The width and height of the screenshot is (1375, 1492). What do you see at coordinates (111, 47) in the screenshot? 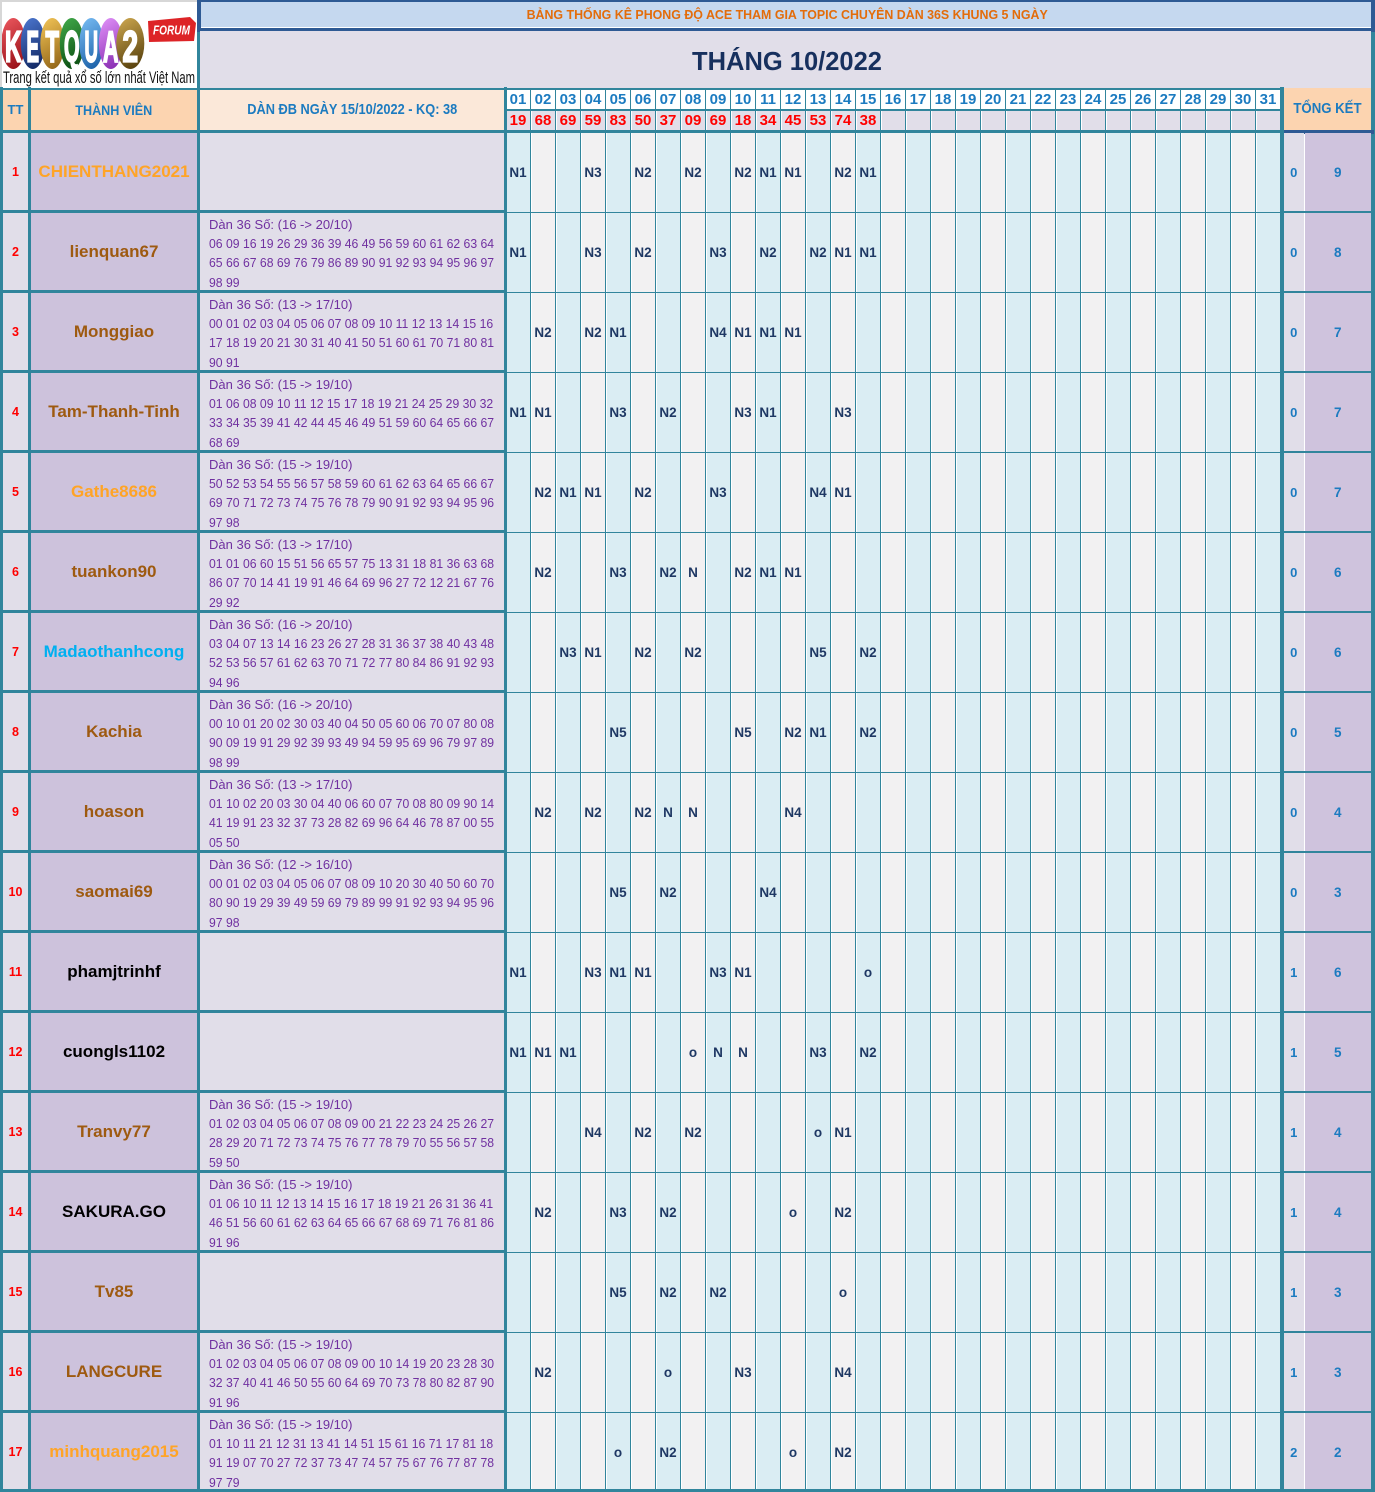
I see `svg-text: A` at bounding box center [111, 47].